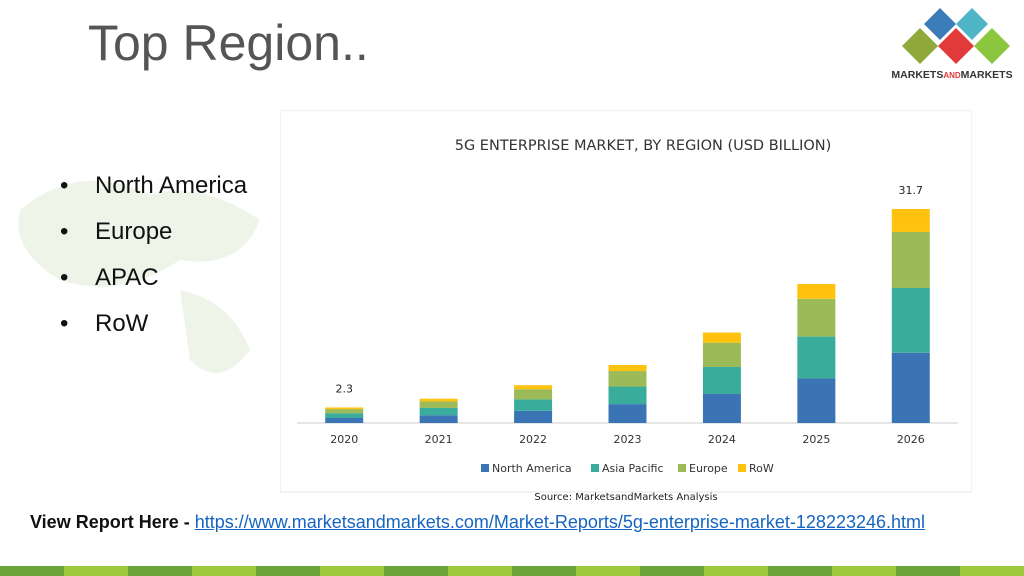  I want to click on total-label: 31.7, so click(911, 190).